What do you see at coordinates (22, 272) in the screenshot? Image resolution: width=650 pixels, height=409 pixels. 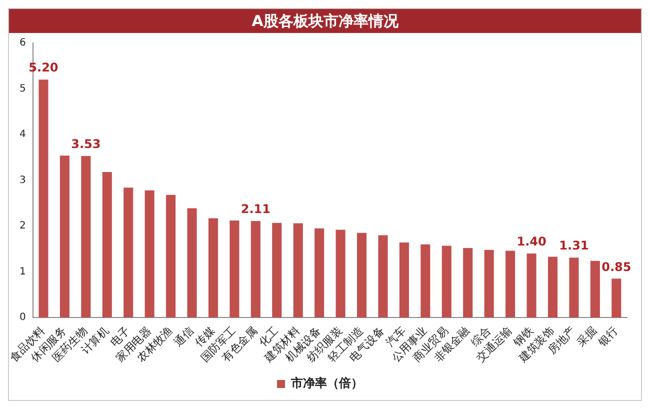 I see `y-tick-label: 1` at bounding box center [22, 272].